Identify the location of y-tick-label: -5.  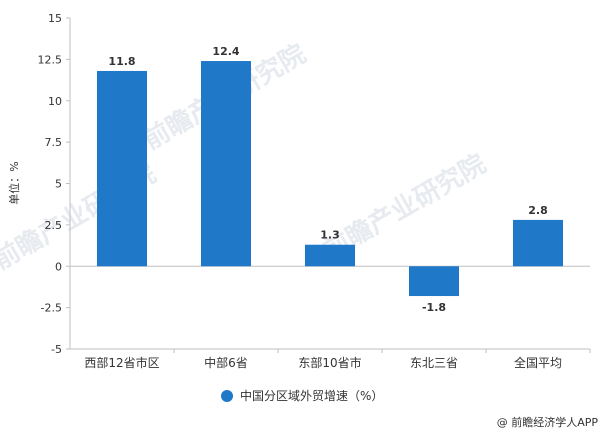
(56, 349).